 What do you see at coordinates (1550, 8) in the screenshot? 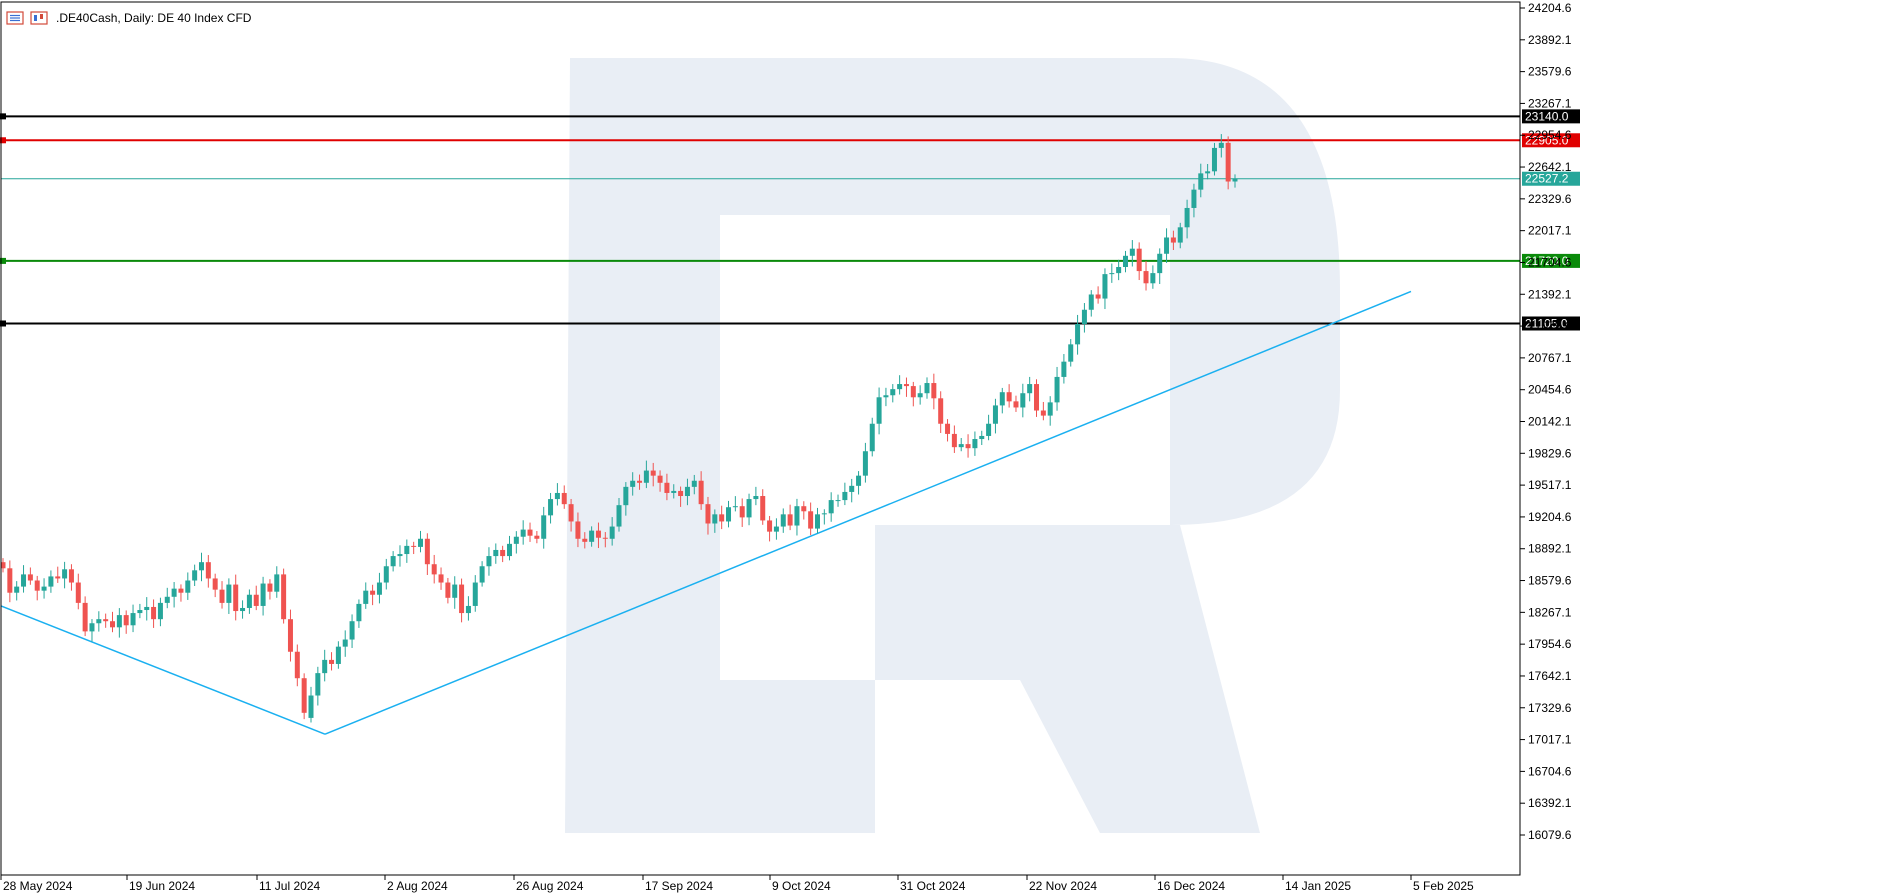
I see `y-tick-label: 24204.6` at bounding box center [1550, 8].